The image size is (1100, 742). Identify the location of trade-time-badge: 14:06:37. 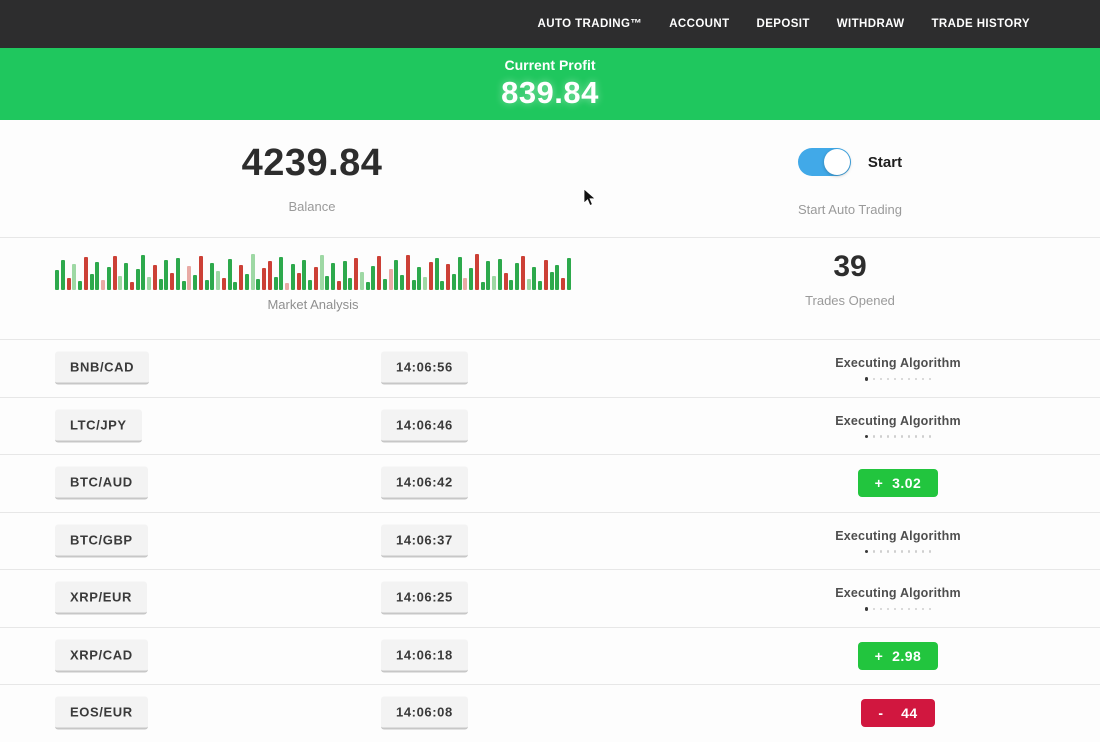
(424, 541).